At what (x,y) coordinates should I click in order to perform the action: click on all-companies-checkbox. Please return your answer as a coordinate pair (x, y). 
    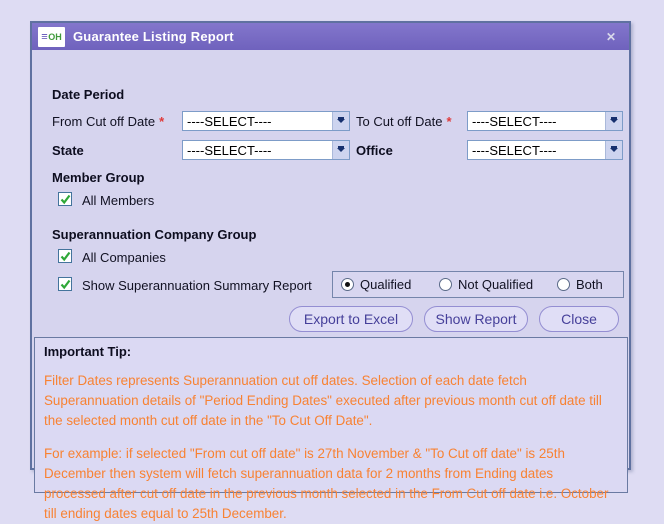
    Looking at the image, I should click on (65, 256).